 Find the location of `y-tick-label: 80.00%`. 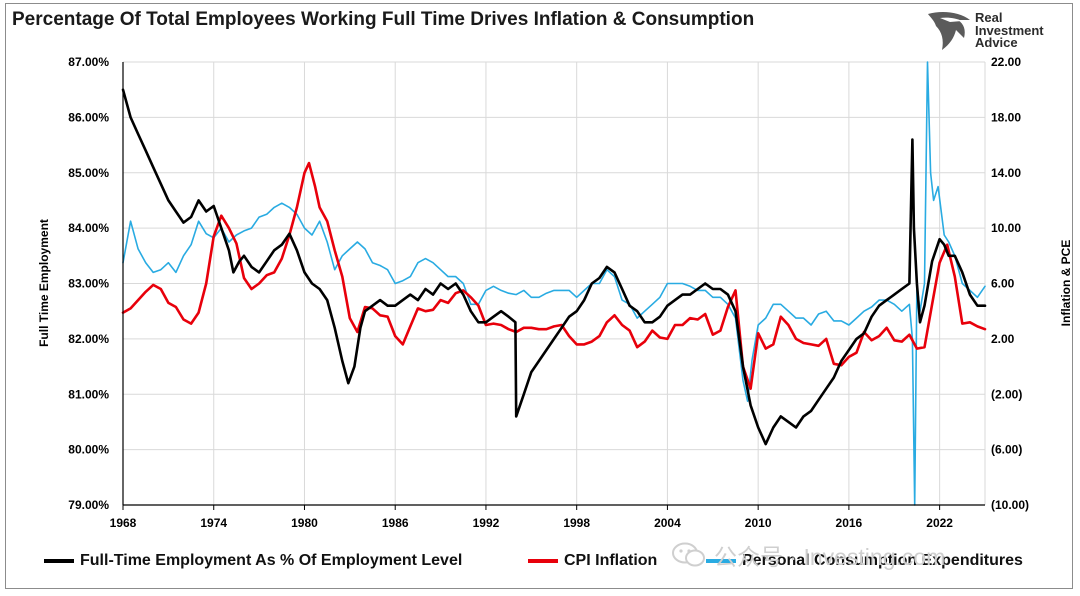

y-tick-label: 80.00% is located at coordinates (88, 450).